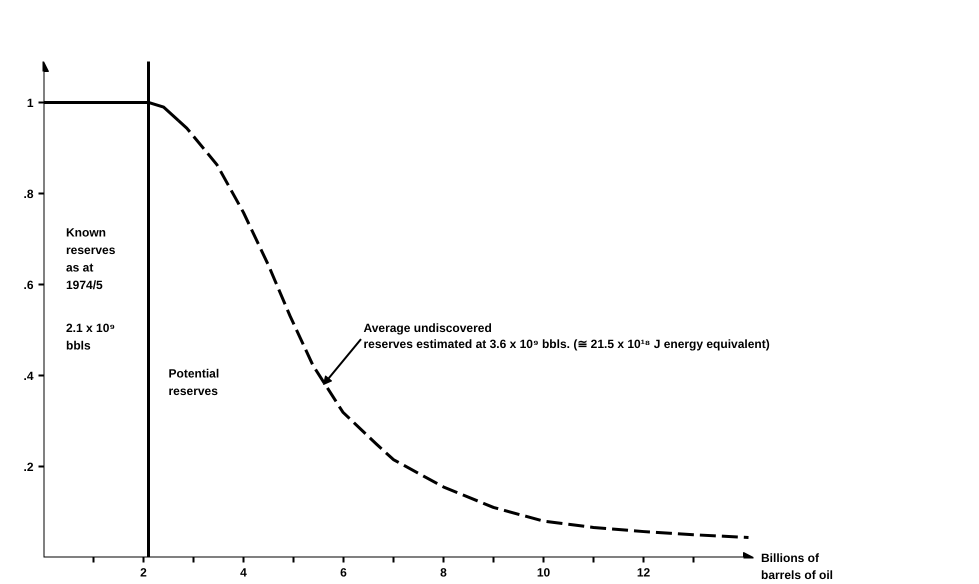 The height and width of the screenshot is (584, 979). I want to click on x-tick-label: 4, so click(244, 573).